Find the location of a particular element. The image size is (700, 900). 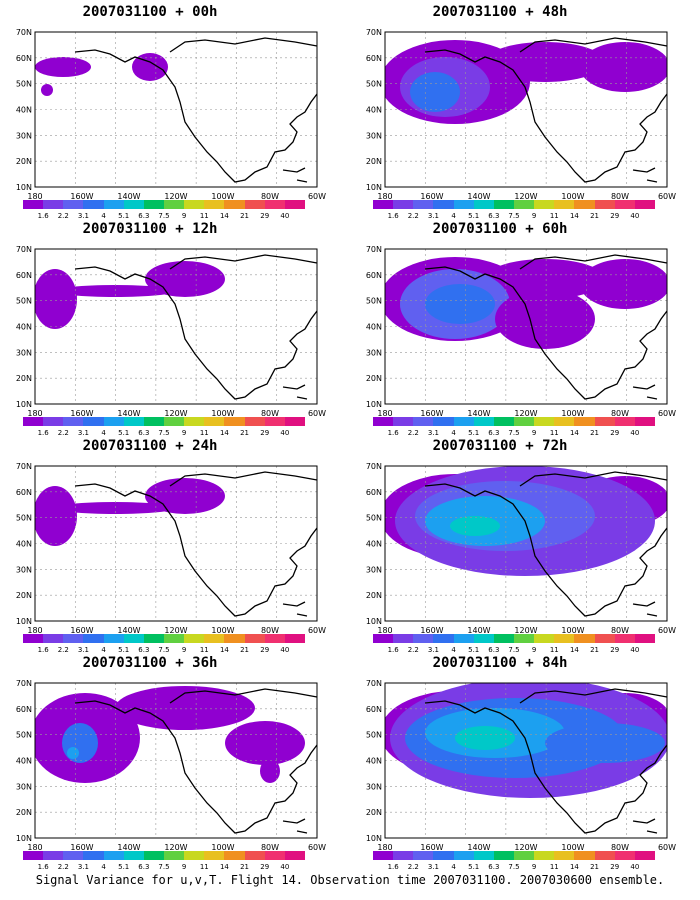

colorbar-label: 14 is located at coordinates (224, 433).